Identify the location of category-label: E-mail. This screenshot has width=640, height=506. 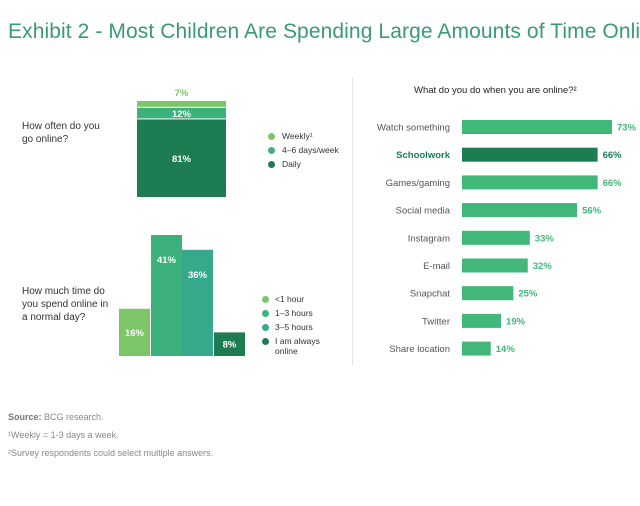
(436, 266).